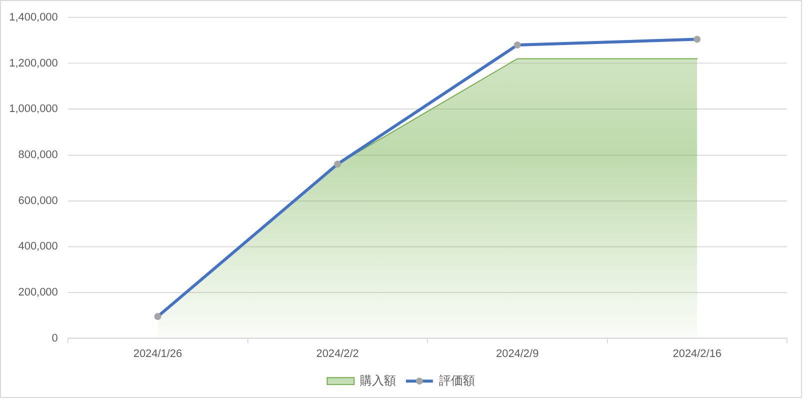 The width and height of the screenshot is (804, 400). Describe the element at coordinates (337, 354) in the screenshot. I see `x-tick-label: 2024/2/2` at that location.